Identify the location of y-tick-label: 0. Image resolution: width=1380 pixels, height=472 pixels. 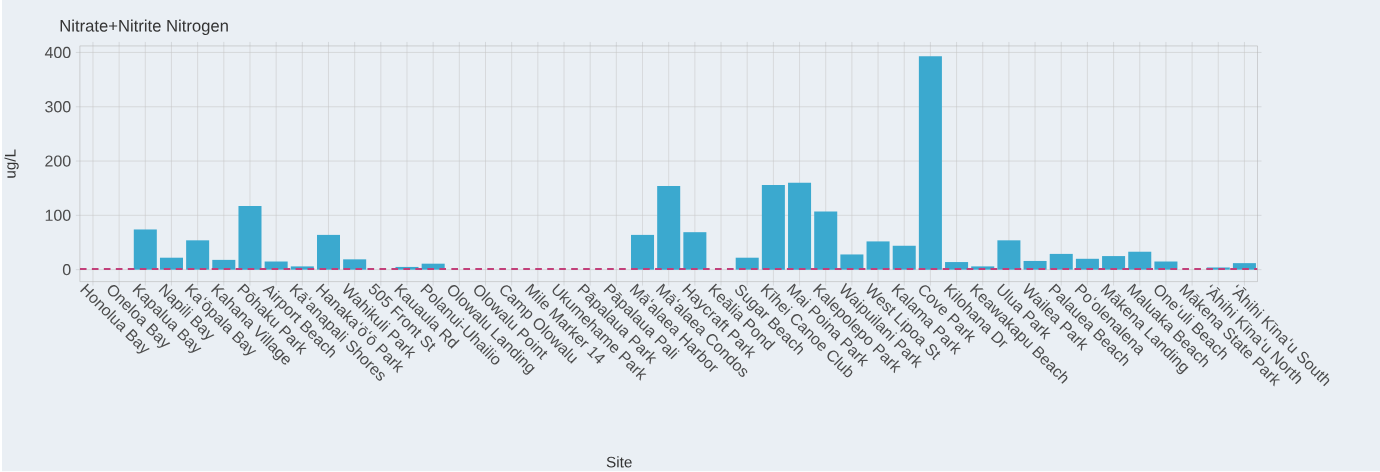
(66, 270).